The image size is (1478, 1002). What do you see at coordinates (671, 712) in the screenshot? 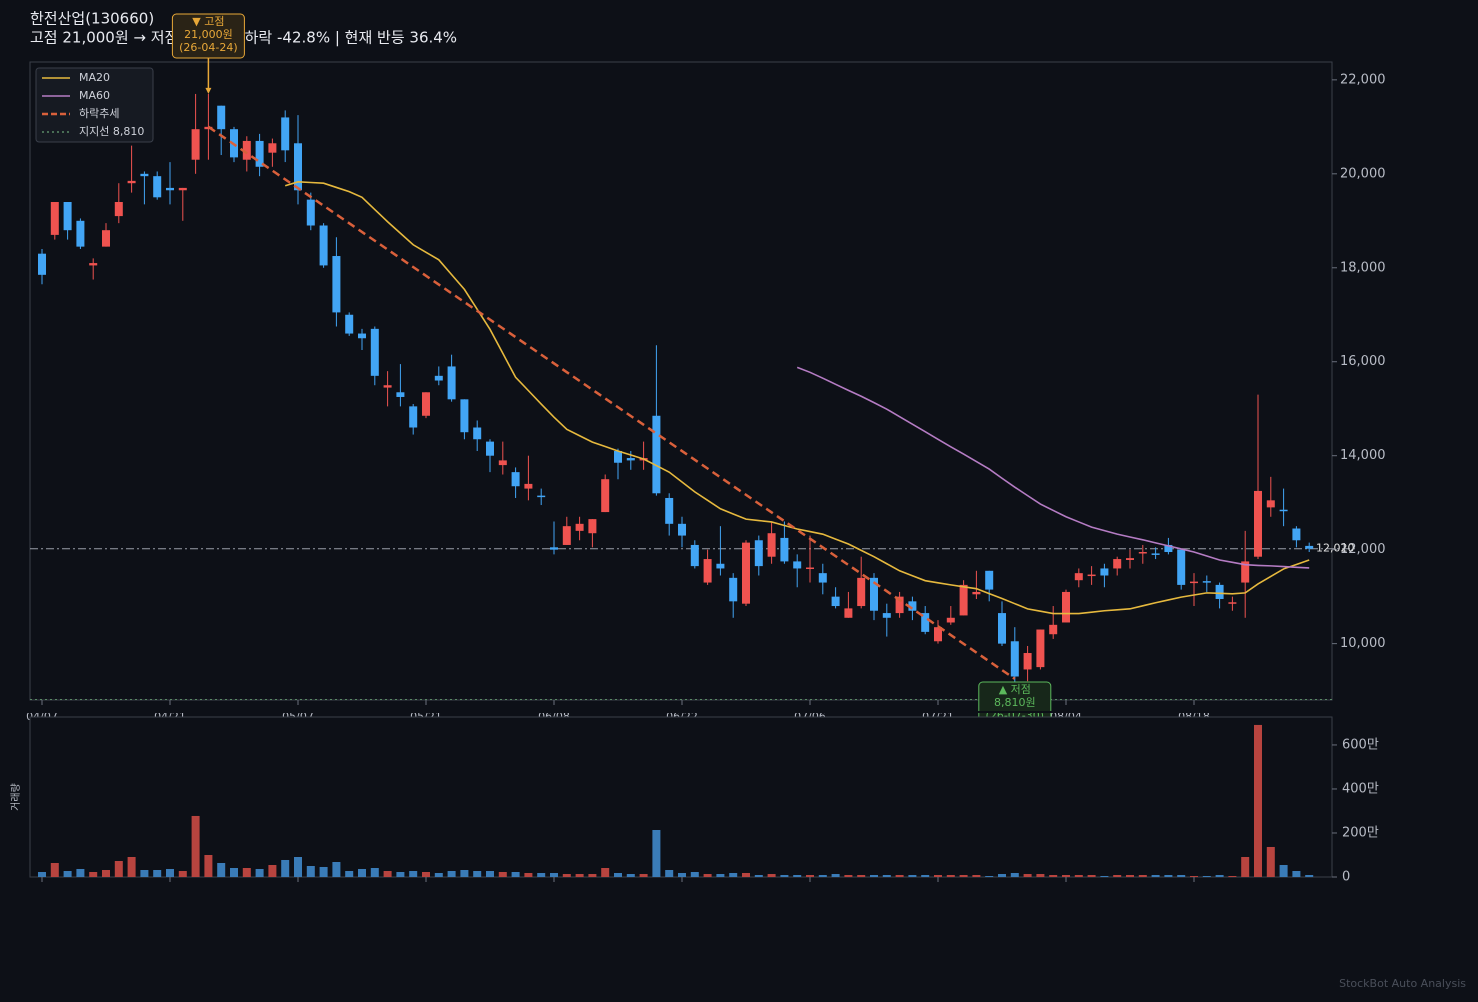
I see `volume-panel-bg` at bounding box center [671, 712].